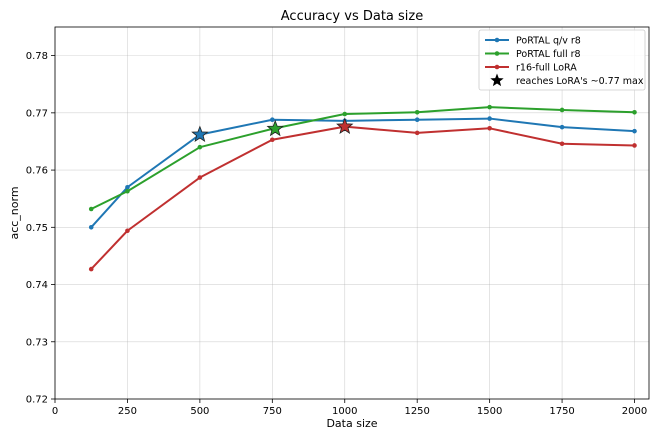 This screenshot has height=440, width=660. I want to click on y-tick-label: 0.76, so click(37, 171).